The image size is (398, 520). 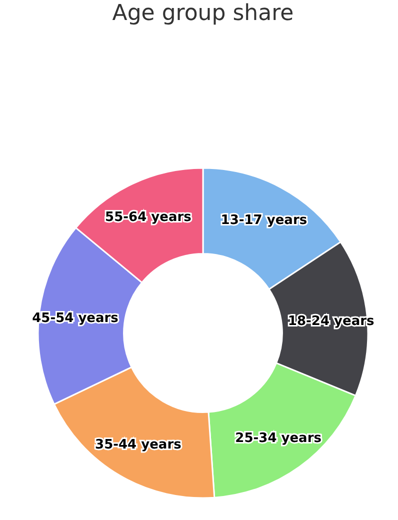 I want to click on slice-label: 25-34 years, so click(x=278, y=438).